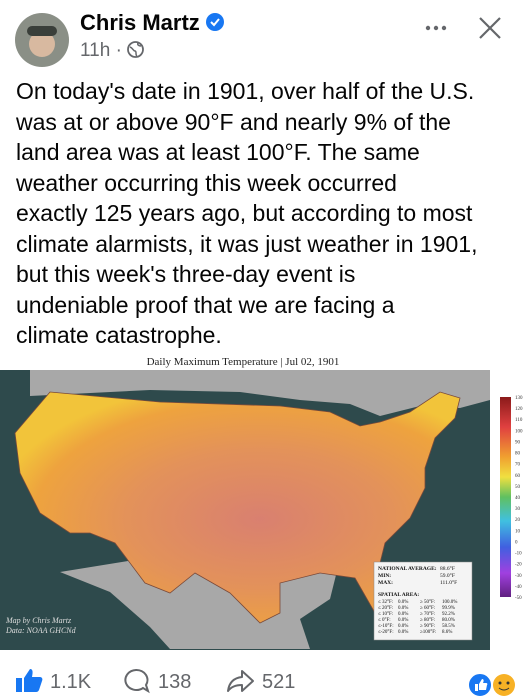 The image size is (526, 700). What do you see at coordinates (140, 22) in the screenshot?
I see `author: Chris Martz` at bounding box center [140, 22].